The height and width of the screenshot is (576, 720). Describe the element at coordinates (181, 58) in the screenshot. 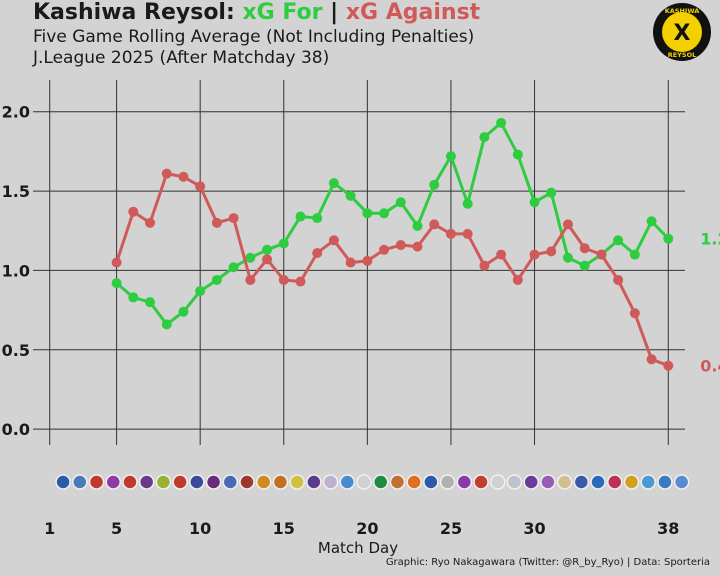

I see `chart-season-subtitle: J.League 2025 (After Matchday 38)` at that location.